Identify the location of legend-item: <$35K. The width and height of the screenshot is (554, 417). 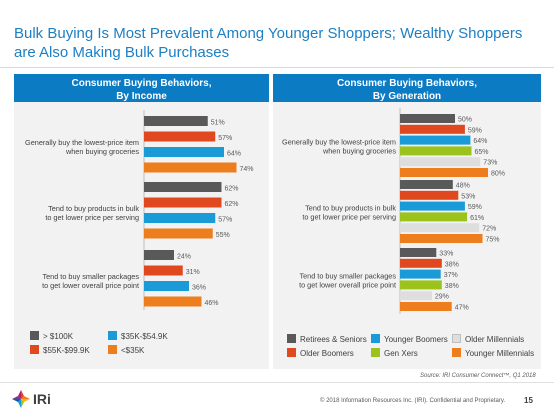
(126, 350).